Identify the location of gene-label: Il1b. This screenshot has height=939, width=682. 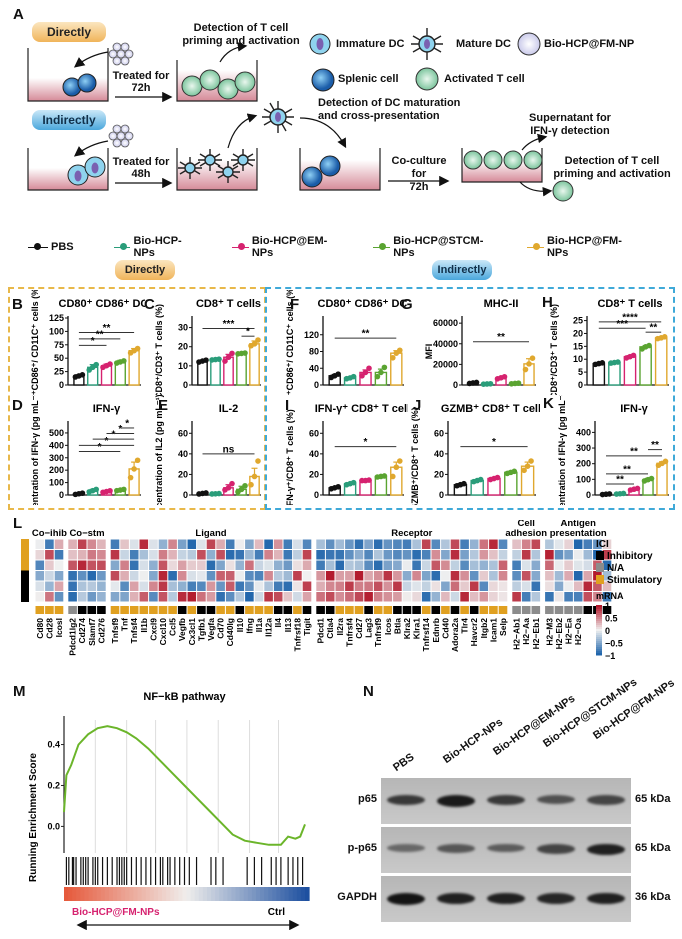
(144, 625).